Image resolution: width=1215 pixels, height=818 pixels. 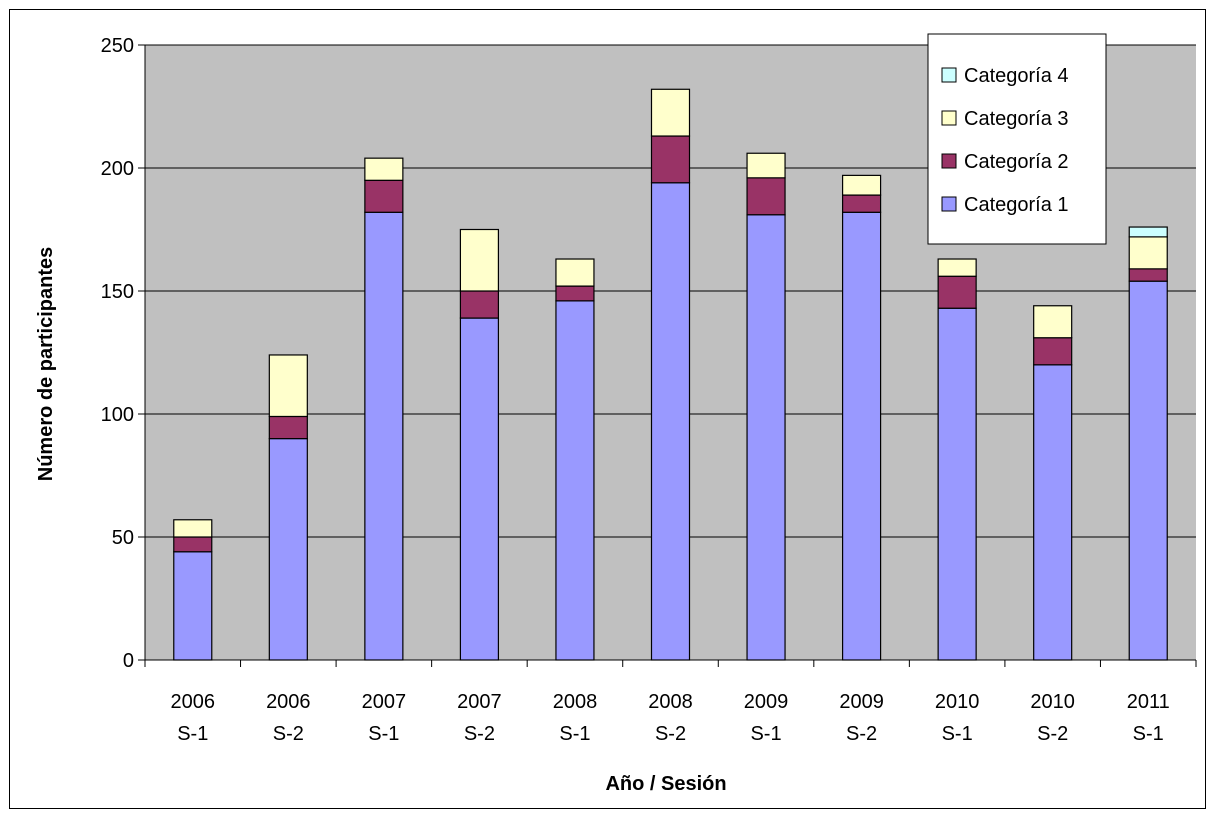 I want to click on legend-label-series-1: Categoría 1, so click(x=1016, y=205).